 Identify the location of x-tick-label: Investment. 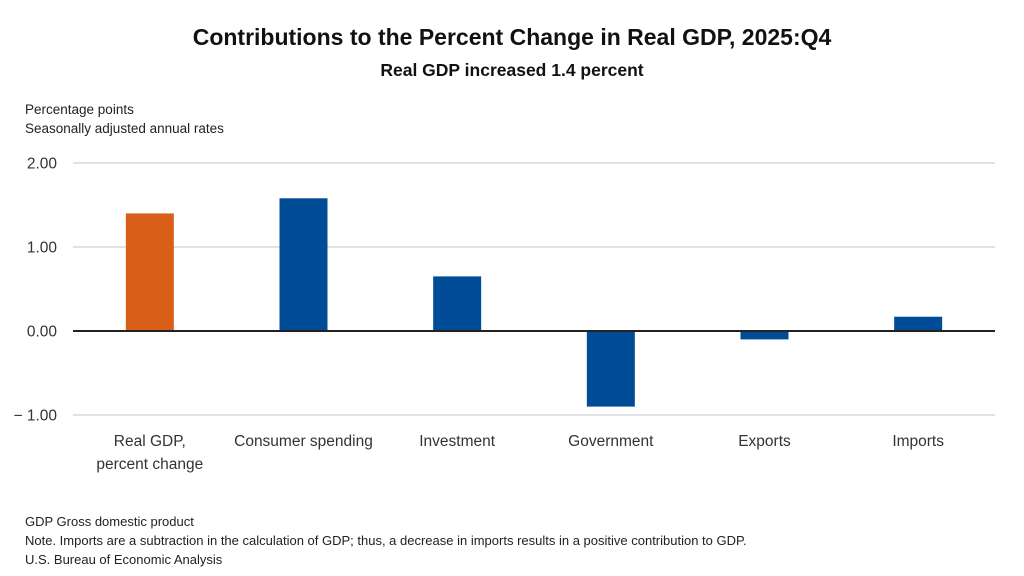
(457, 441).